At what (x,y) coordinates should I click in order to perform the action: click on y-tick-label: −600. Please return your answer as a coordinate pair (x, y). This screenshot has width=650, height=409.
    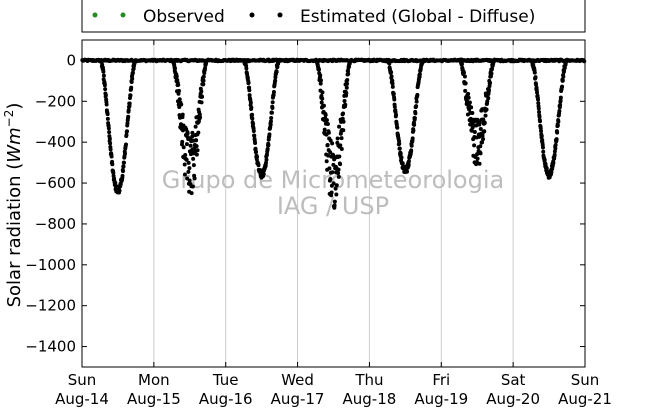
    Looking at the image, I should click on (55, 183).